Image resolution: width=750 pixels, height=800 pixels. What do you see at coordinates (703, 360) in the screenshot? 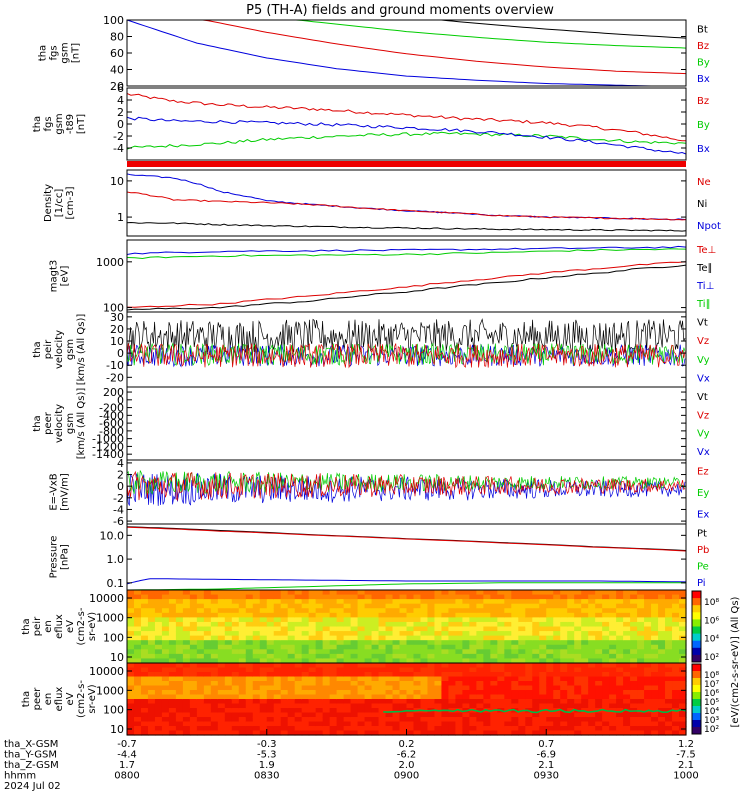
I see `legend-entry: Vy` at bounding box center [703, 360].